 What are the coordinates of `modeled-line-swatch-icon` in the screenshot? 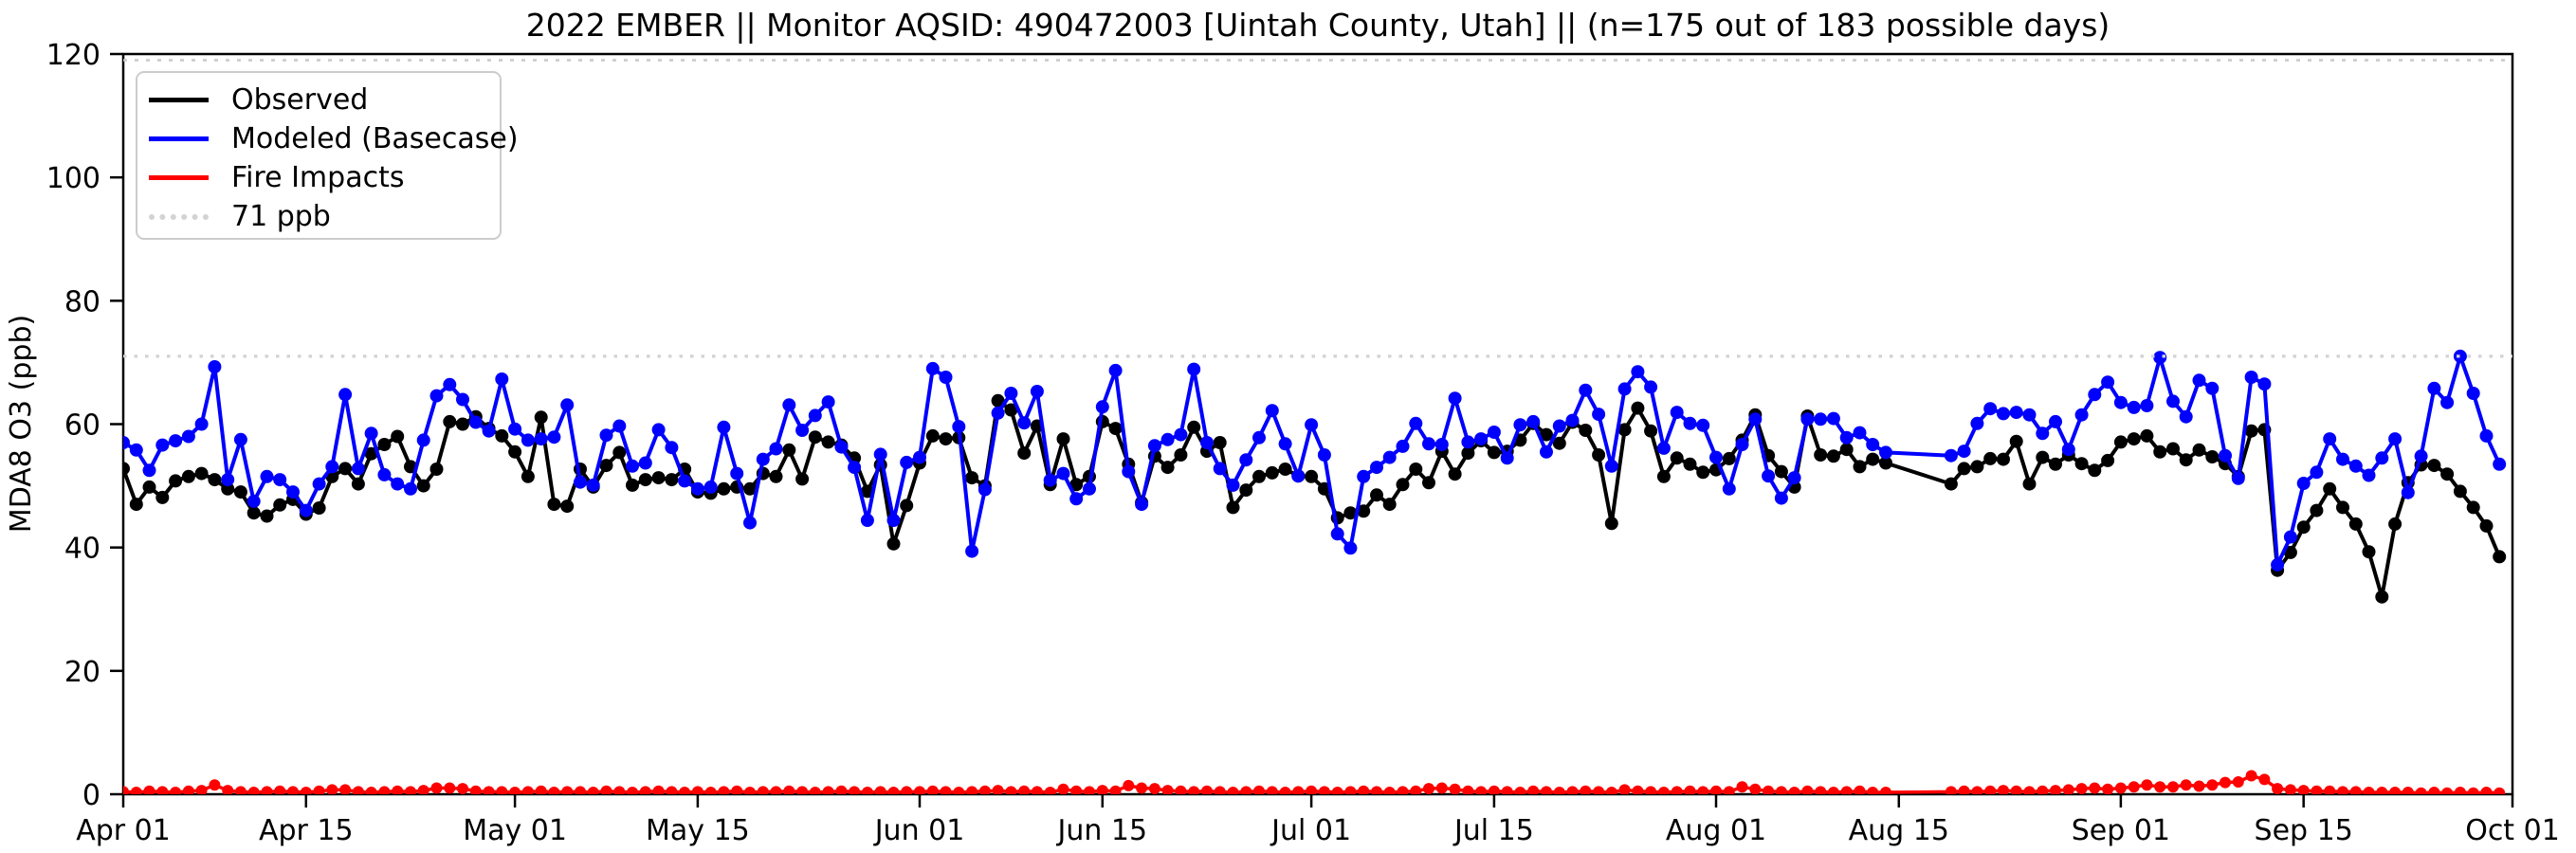 It's located at (179, 138).